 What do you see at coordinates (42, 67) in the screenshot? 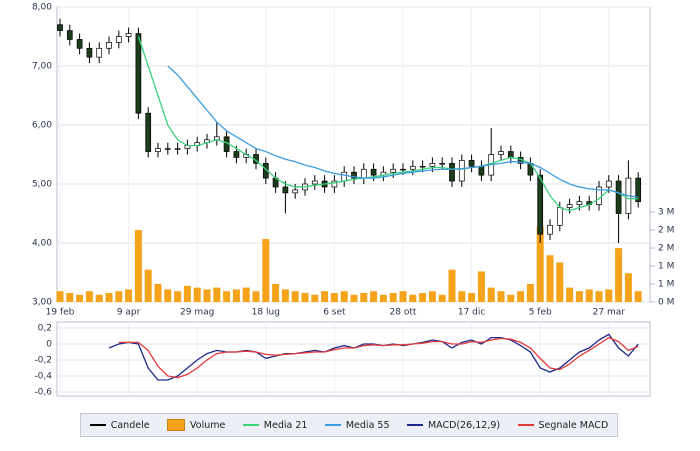
I see `y-tick-label: 7,00` at bounding box center [42, 67].